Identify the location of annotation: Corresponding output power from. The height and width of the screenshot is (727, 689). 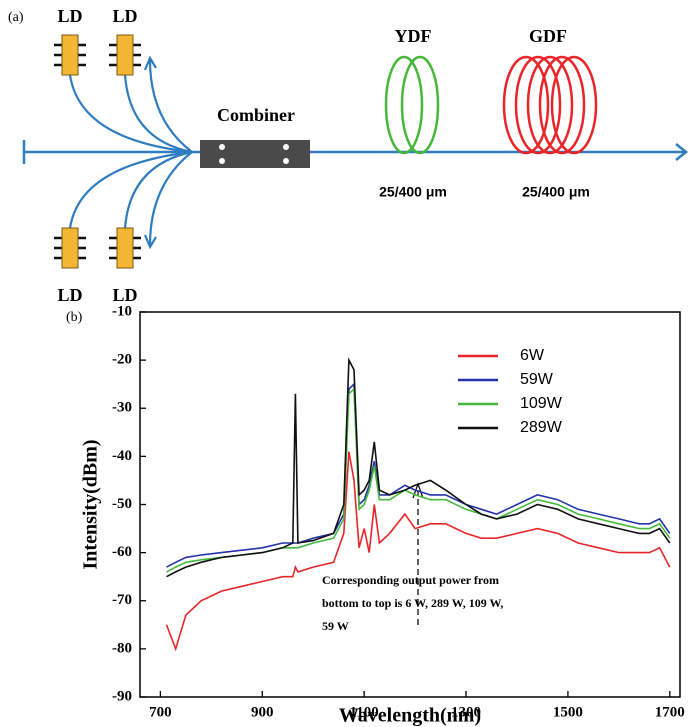
(410, 580).